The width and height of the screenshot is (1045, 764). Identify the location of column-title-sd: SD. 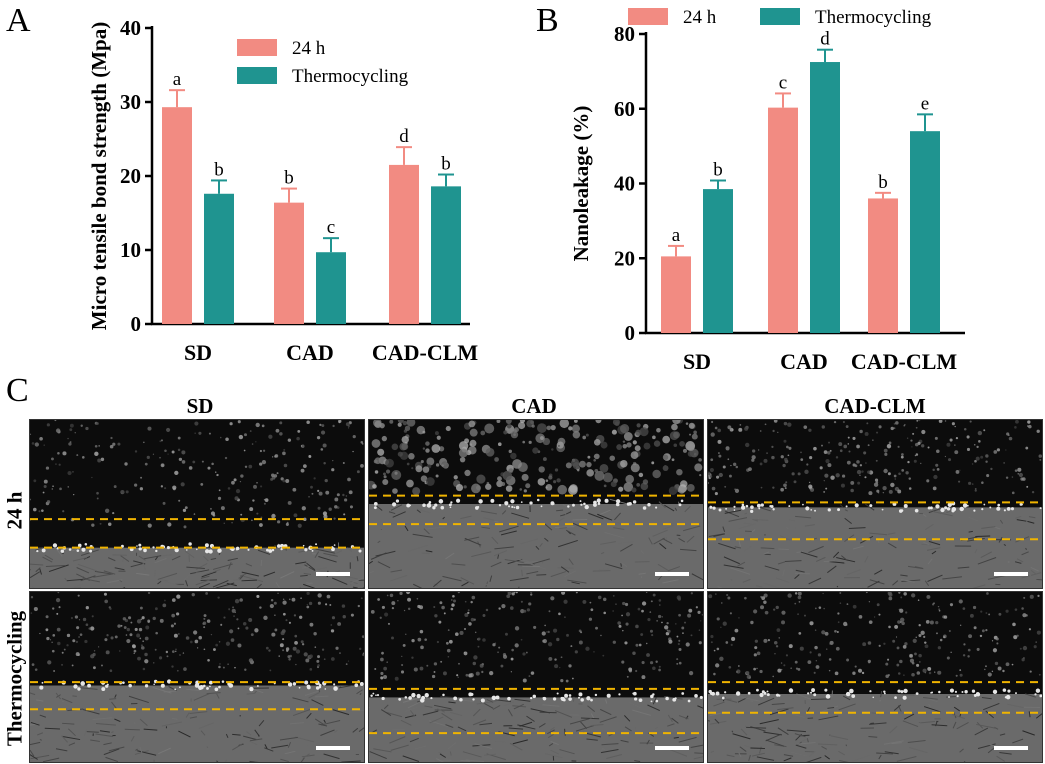
(200, 406).